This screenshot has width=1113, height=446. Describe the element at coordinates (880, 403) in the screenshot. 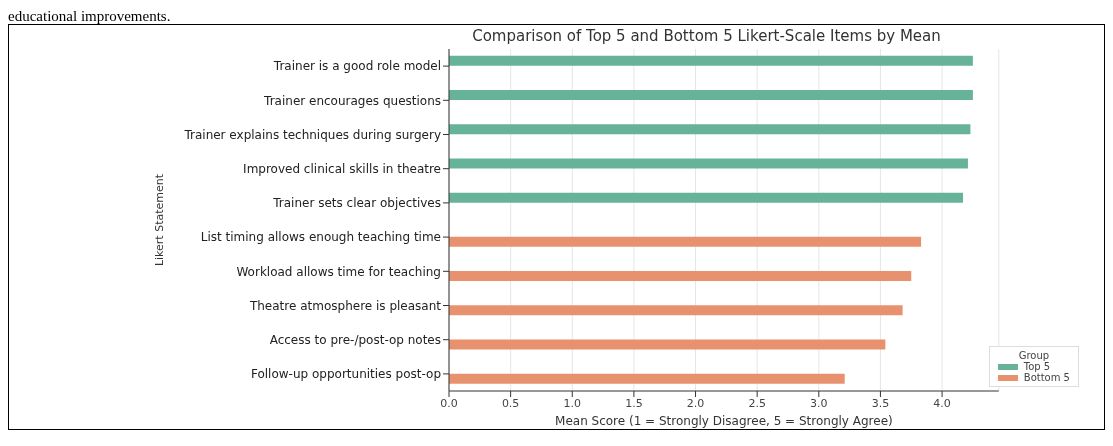

I see `x-tick-label: 3.5` at that location.